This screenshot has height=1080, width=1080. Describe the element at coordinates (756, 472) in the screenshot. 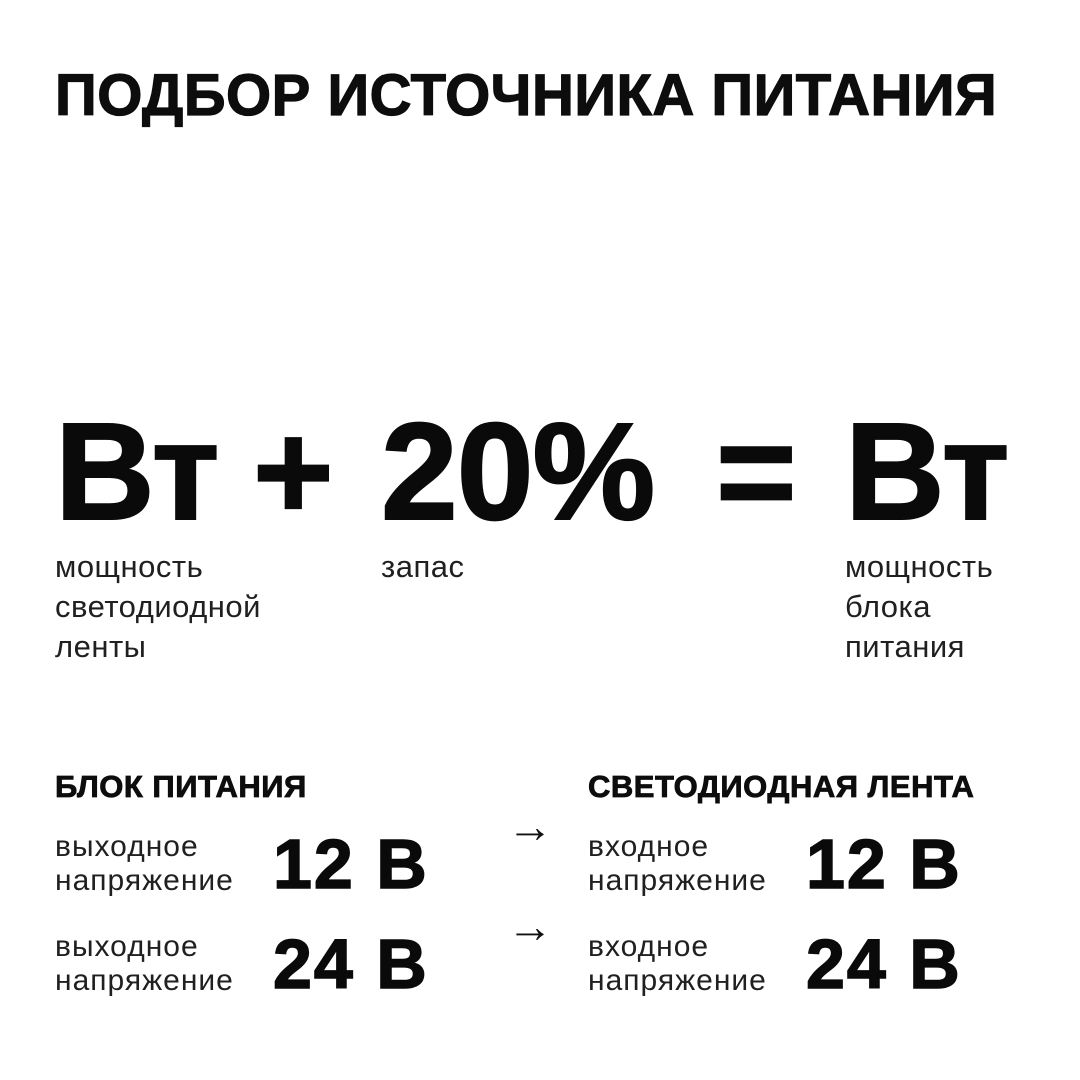

I see `equals-operator: =` at that location.